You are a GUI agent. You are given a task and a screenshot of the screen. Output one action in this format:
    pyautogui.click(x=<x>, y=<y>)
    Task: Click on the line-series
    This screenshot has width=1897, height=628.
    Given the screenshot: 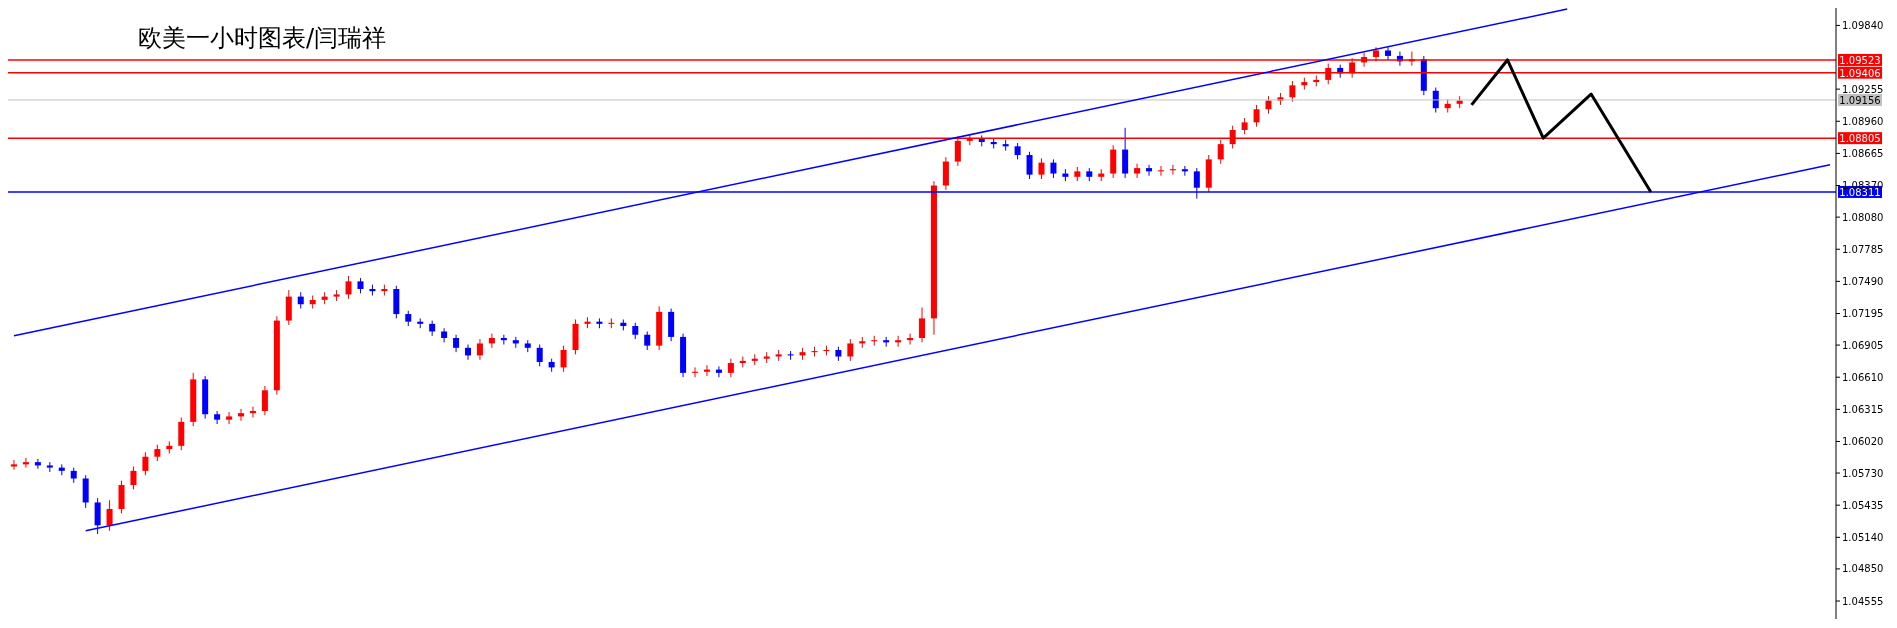 What is the action you would take?
    pyautogui.click(x=1561, y=126)
    